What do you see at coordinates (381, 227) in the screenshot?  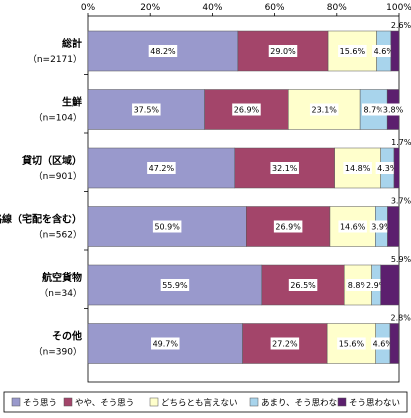 I see `value-label: 3.9%` at bounding box center [381, 227].